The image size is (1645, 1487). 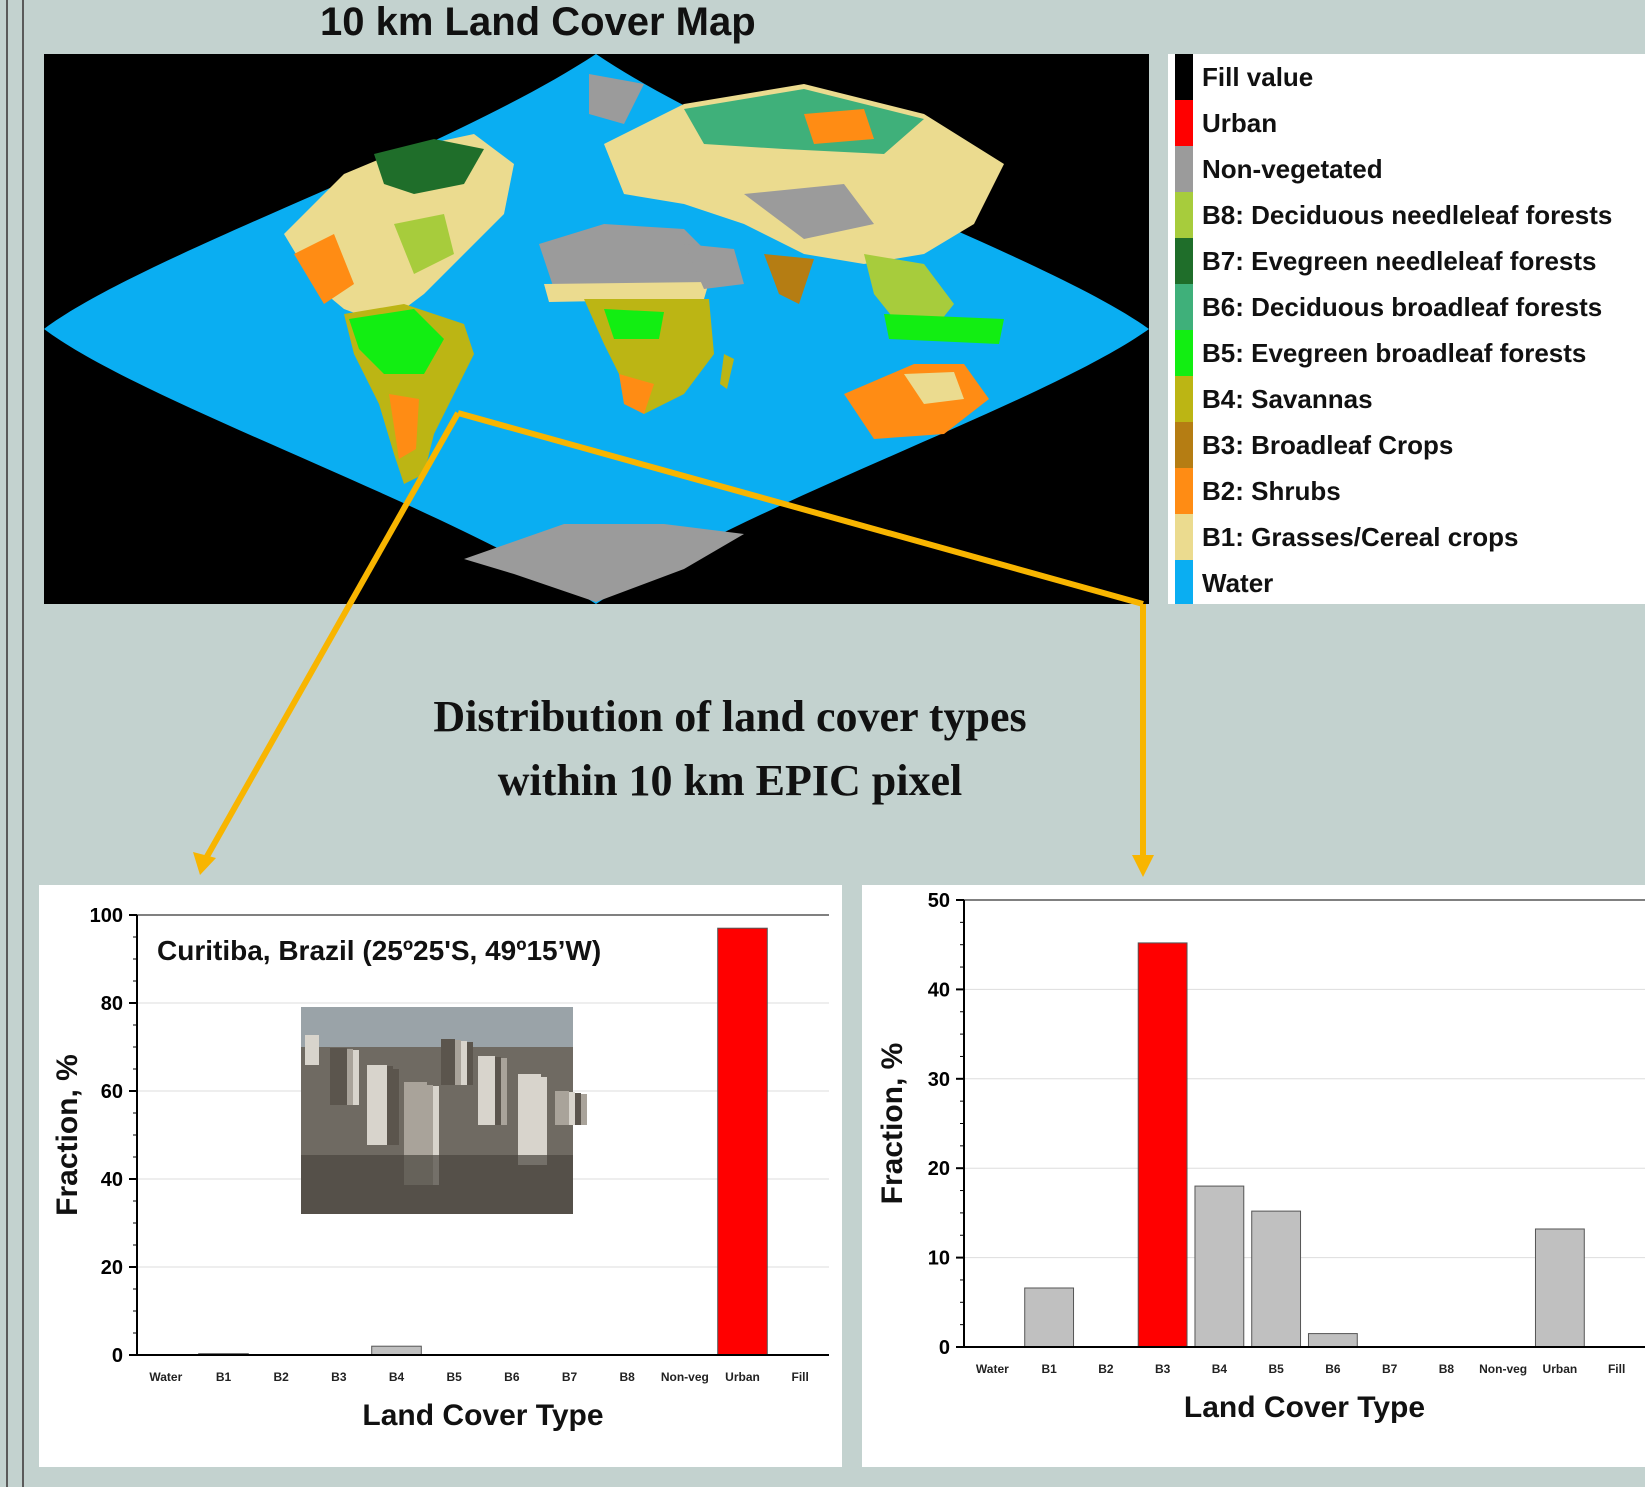 What do you see at coordinates (727, 371) in the screenshot?
I see `madagascar` at bounding box center [727, 371].